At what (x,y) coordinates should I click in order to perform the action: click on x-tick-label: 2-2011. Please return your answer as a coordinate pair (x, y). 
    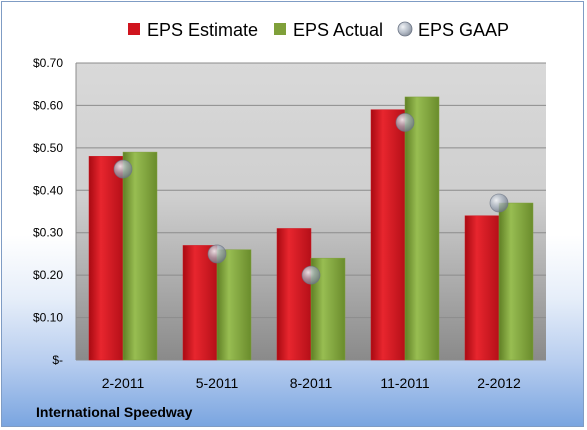
    Looking at the image, I should click on (123, 383).